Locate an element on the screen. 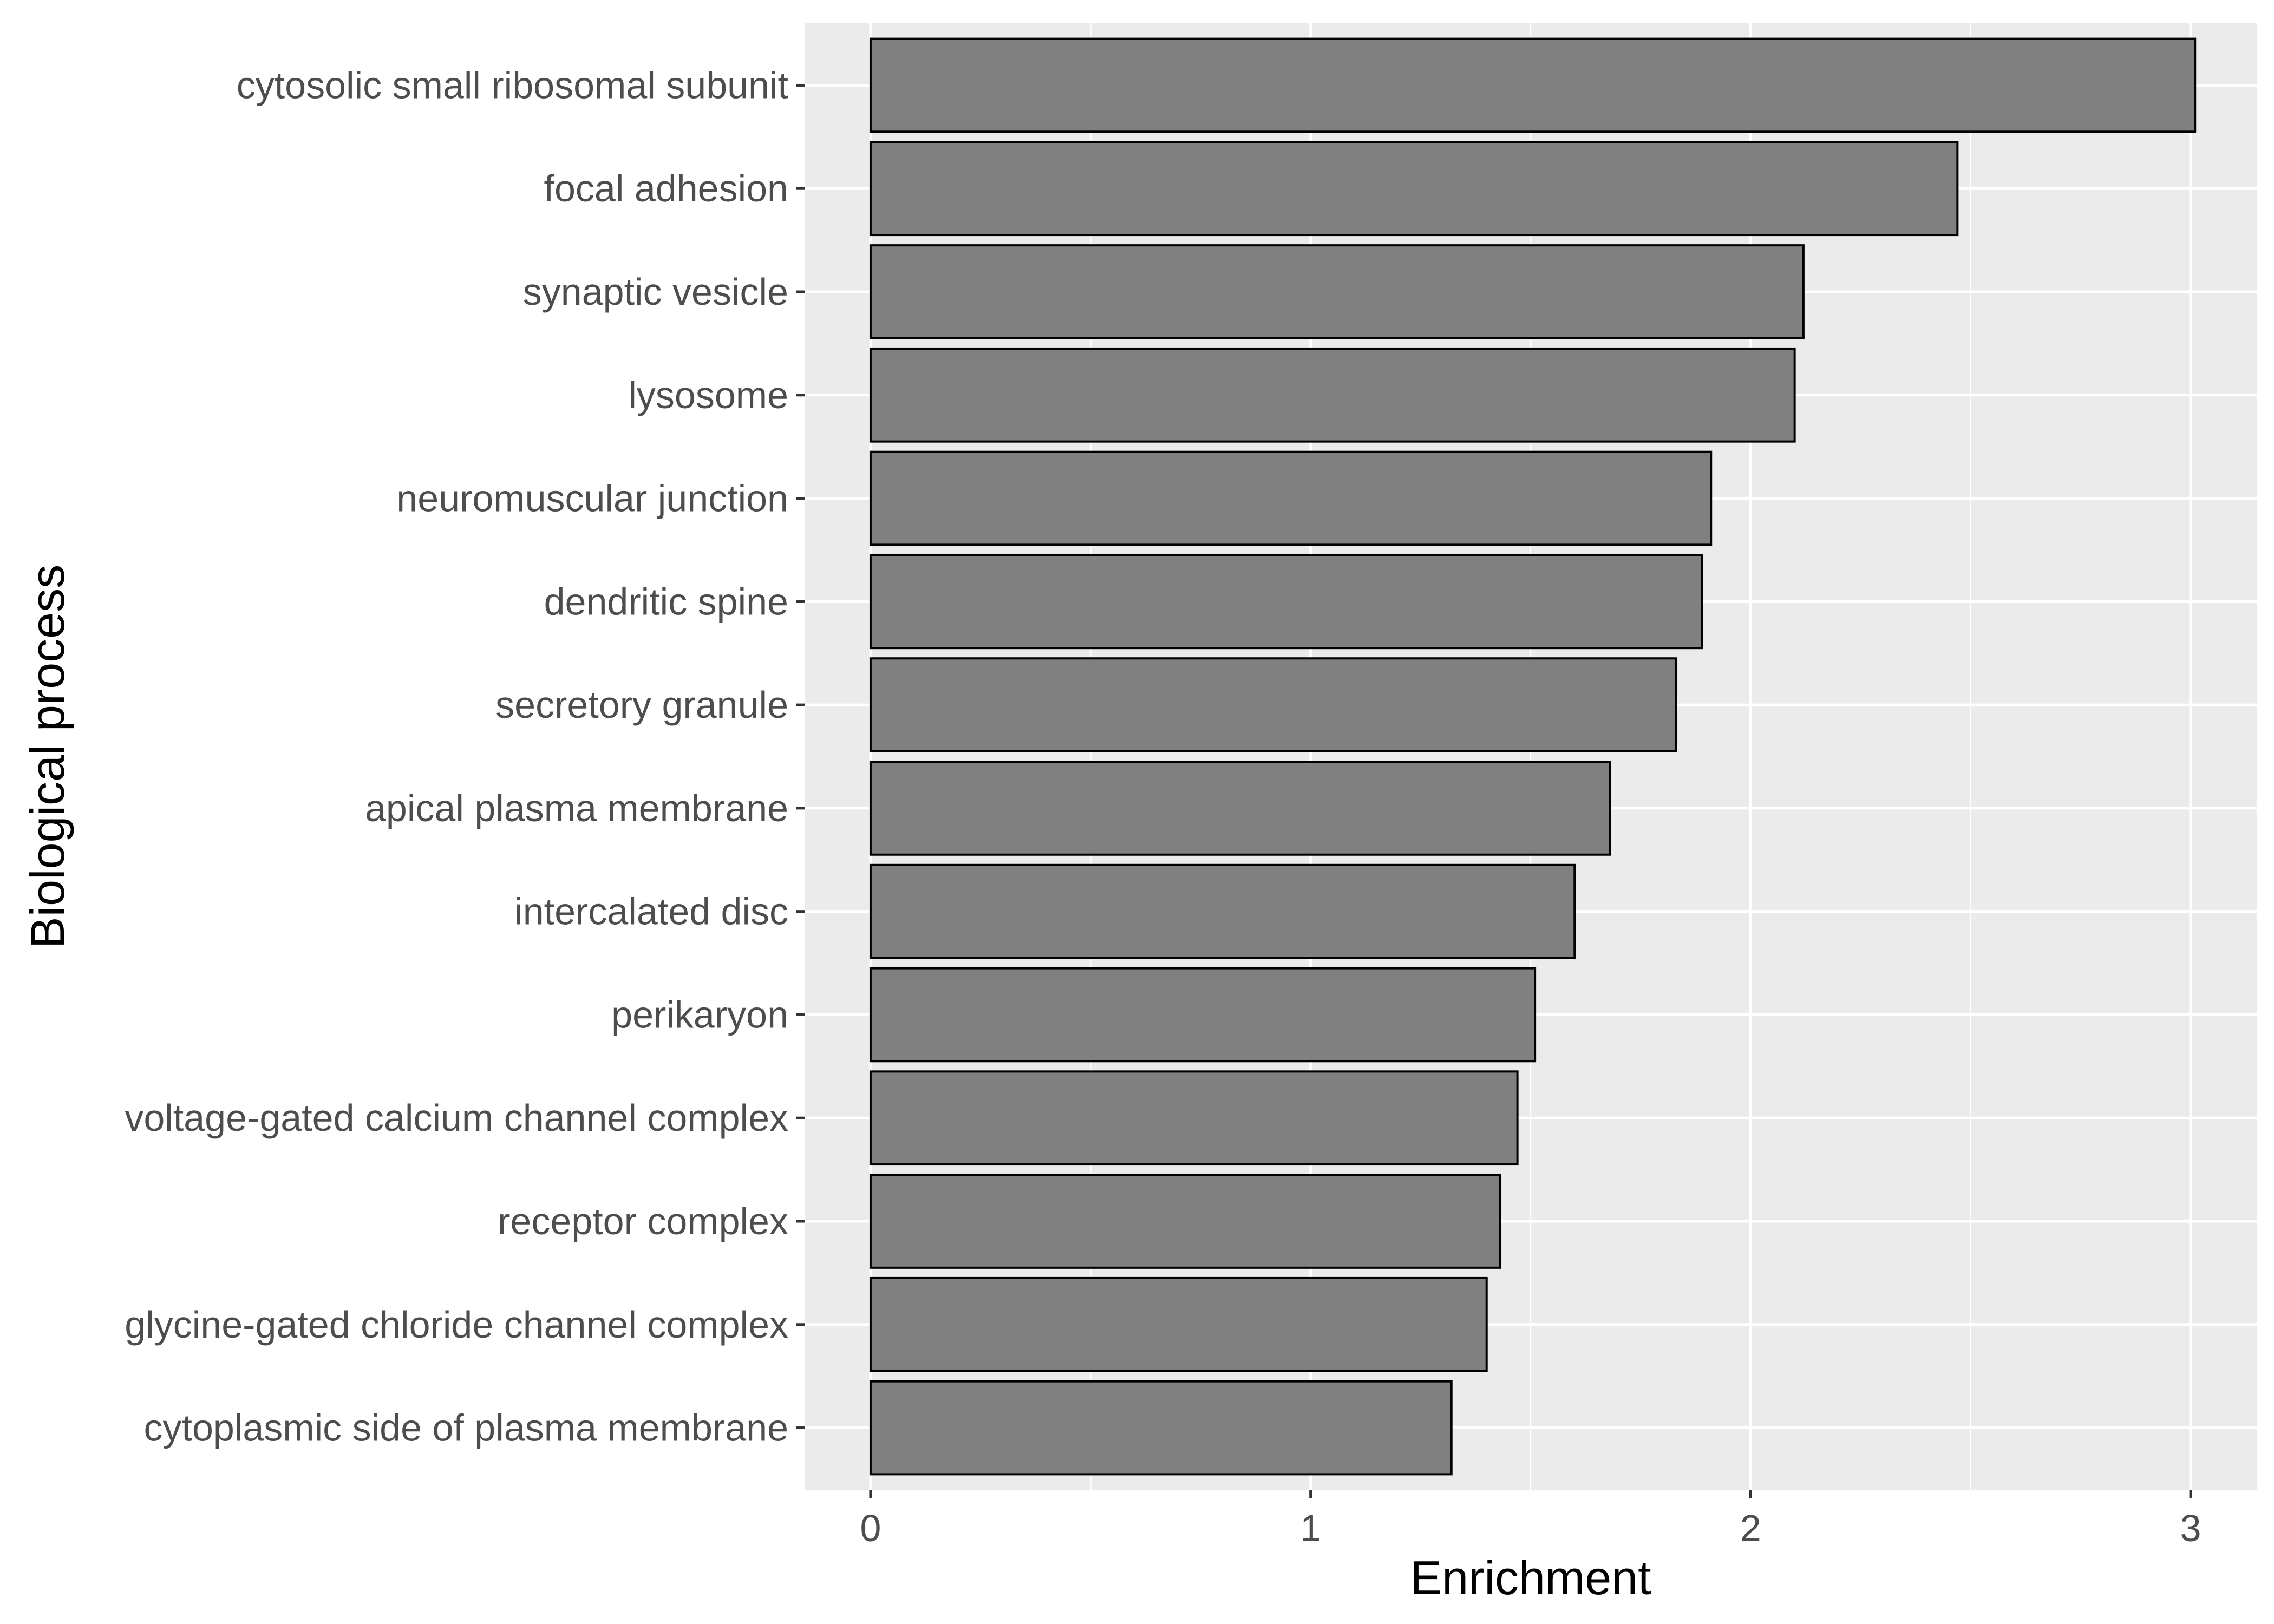 This screenshot has height=1624, width=2274. y-tick-label: voltage-gated calcium channel complex is located at coordinates (457, 1118).